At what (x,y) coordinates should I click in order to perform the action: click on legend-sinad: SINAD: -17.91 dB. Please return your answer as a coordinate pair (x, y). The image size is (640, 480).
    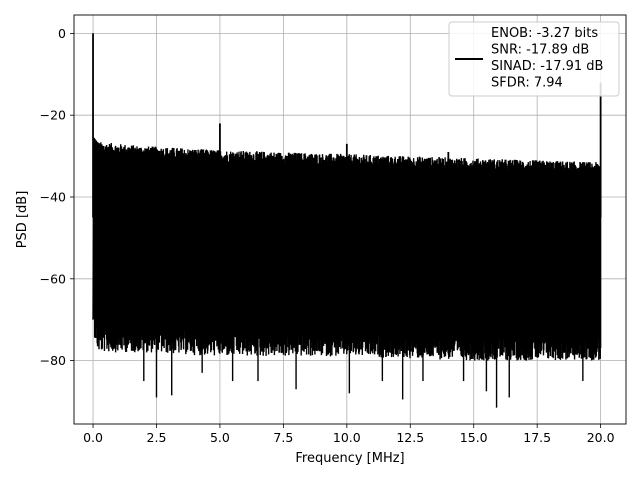
    Looking at the image, I should click on (547, 66).